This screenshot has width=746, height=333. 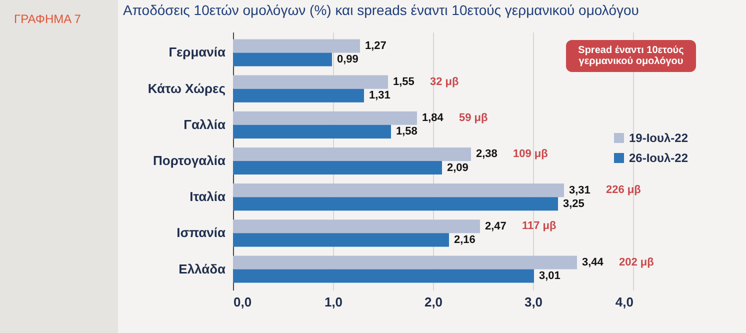 What do you see at coordinates (465, 240) in the screenshot?
I see `data-label: 2,16` at bounding box center [465, 240].